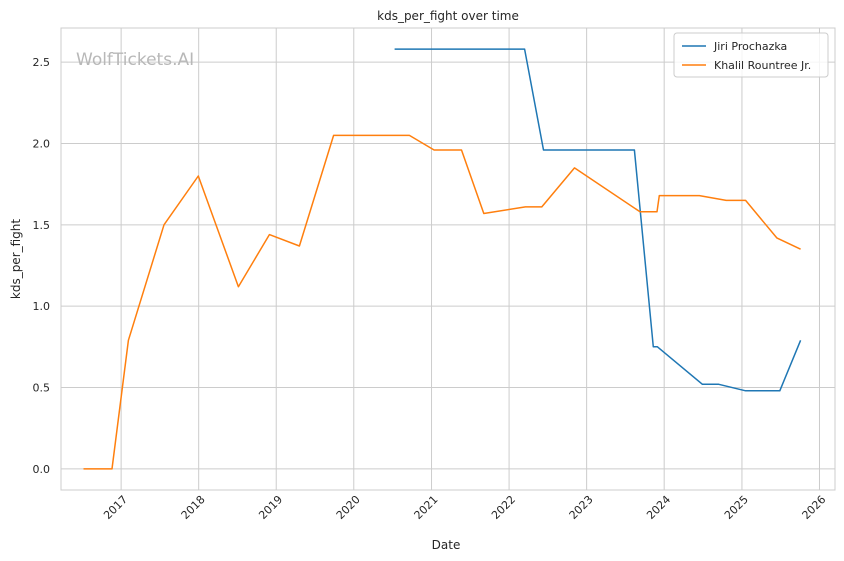 The image size is (844, 561). Describe the element at coordinates (115, 507) in the screenshot. I see `x-tick-label: 2017` at that location.